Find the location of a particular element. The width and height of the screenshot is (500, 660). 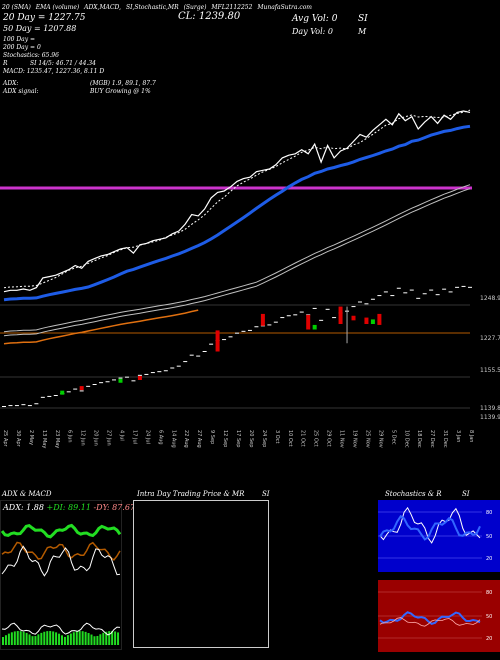

stoch-level-2: 20 is located at coordinates (489, 559).